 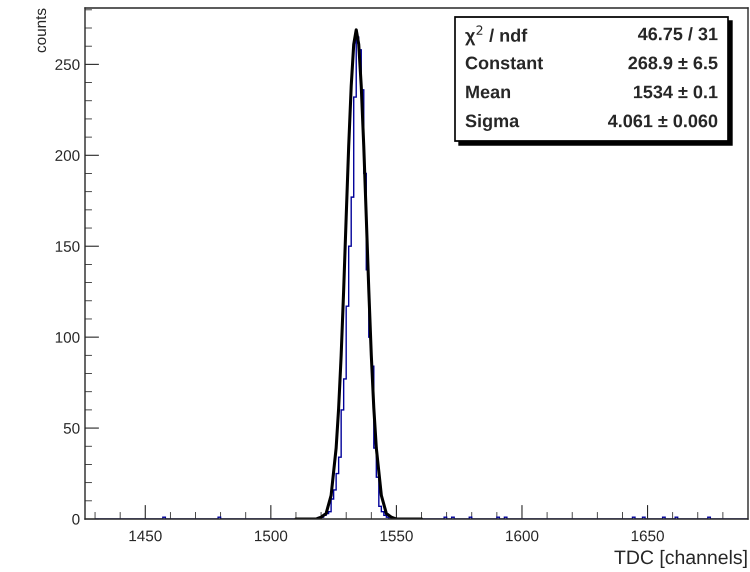 I want to click on x-axis-title: TDC [channels], so click(x=680, y=559).